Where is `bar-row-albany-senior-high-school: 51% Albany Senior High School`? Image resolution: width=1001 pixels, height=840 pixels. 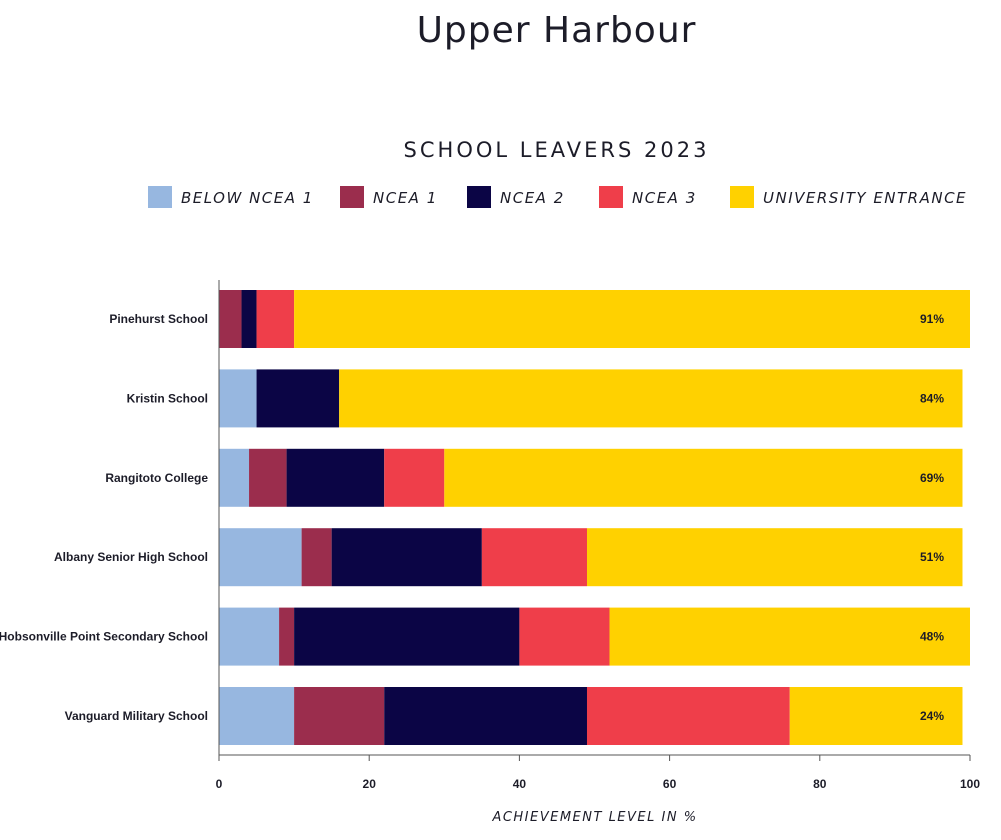 bar-row-albany-senior-high-school: 51% Albany Senior High School is located at coordinates (508, 557).